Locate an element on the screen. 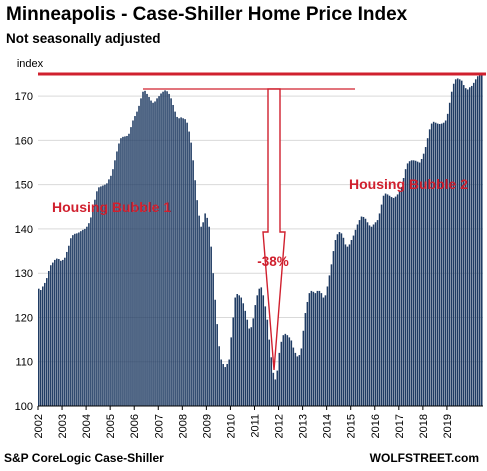 The height and width of the screenshot is (471, 487). x-tick-label: 2004 is located at coordinates (87, 426).